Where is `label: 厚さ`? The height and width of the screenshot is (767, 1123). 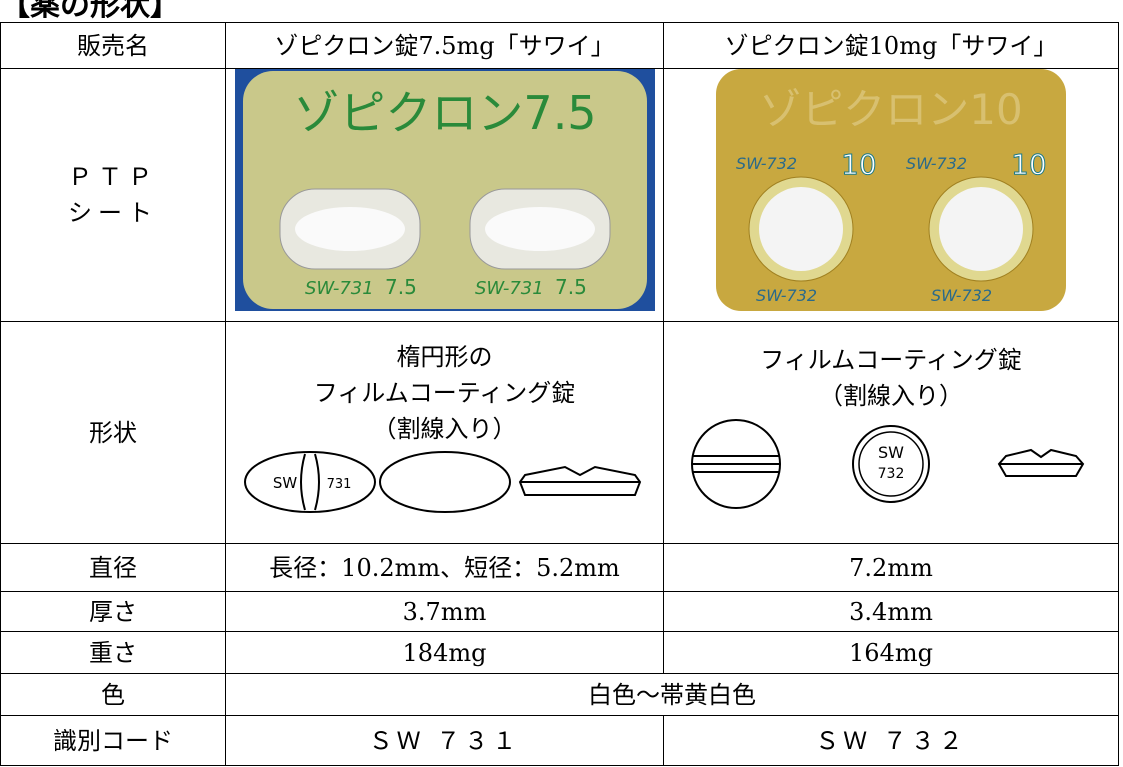 label: 厚さ is located at coordinates (113, 611).